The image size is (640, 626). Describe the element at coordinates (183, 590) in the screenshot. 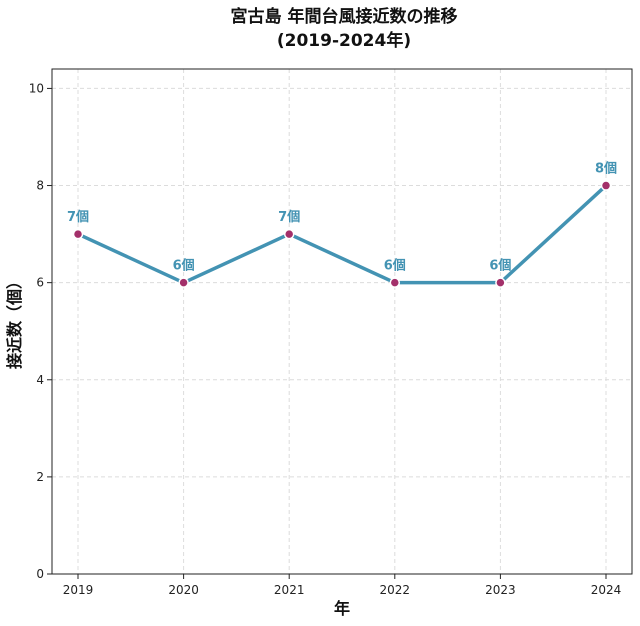

I see `x-tick-label: 2020` at that location.